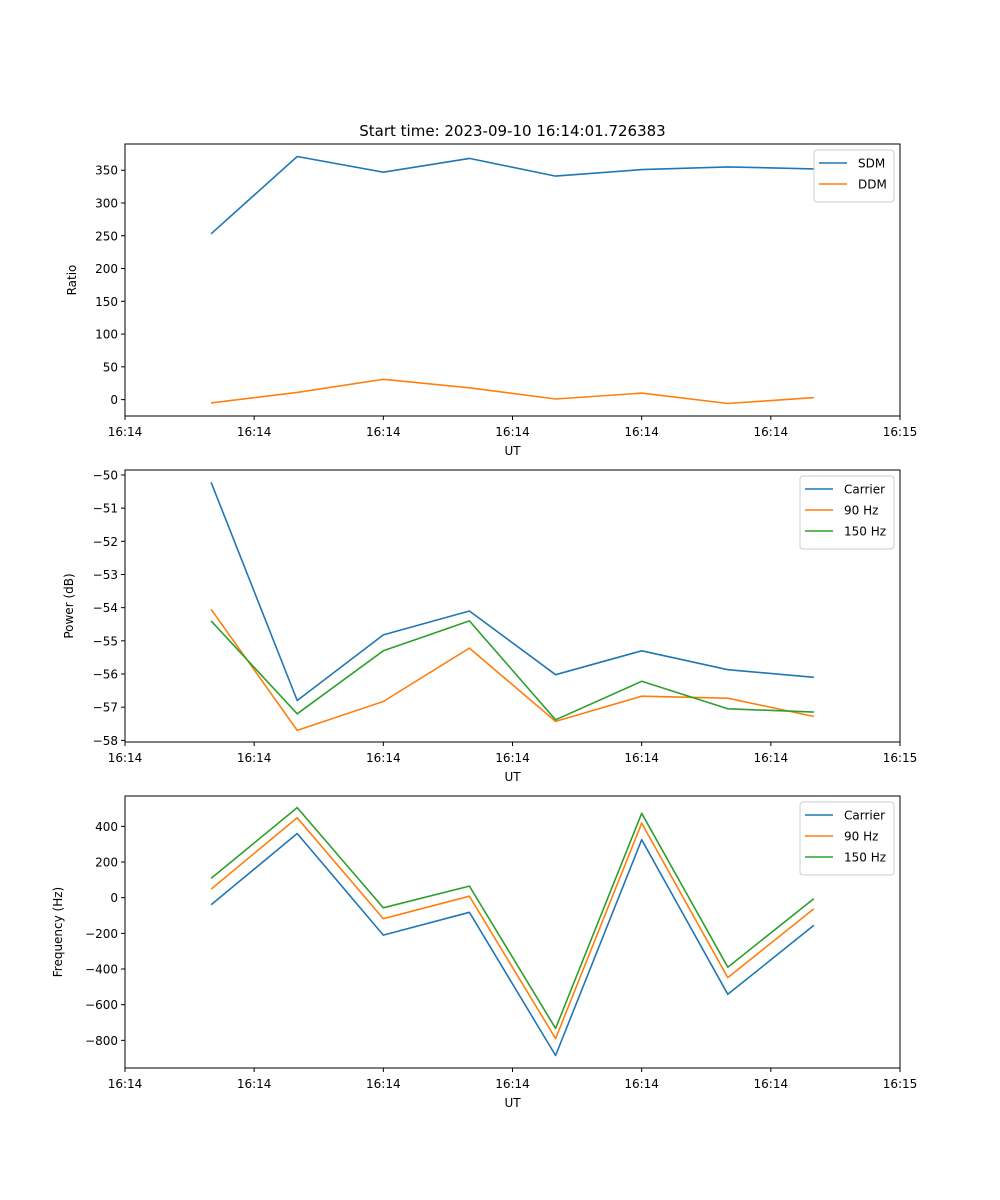 This screenshot has width=1000, height=1200. I want to click on y-axis-label: Frequency (Hz), so click(58, 932).